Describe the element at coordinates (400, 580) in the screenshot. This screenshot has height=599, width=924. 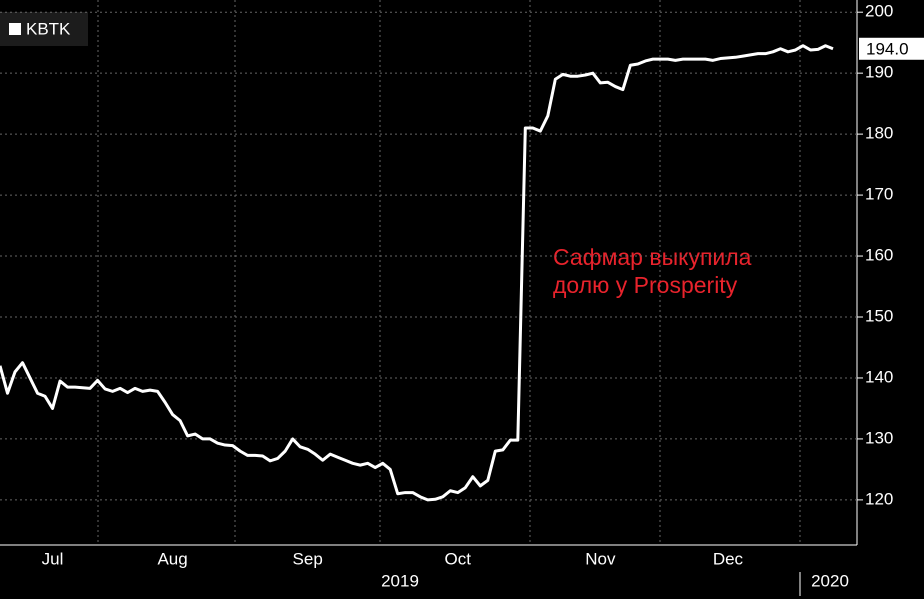
I see `year-label: 2019` at that location.